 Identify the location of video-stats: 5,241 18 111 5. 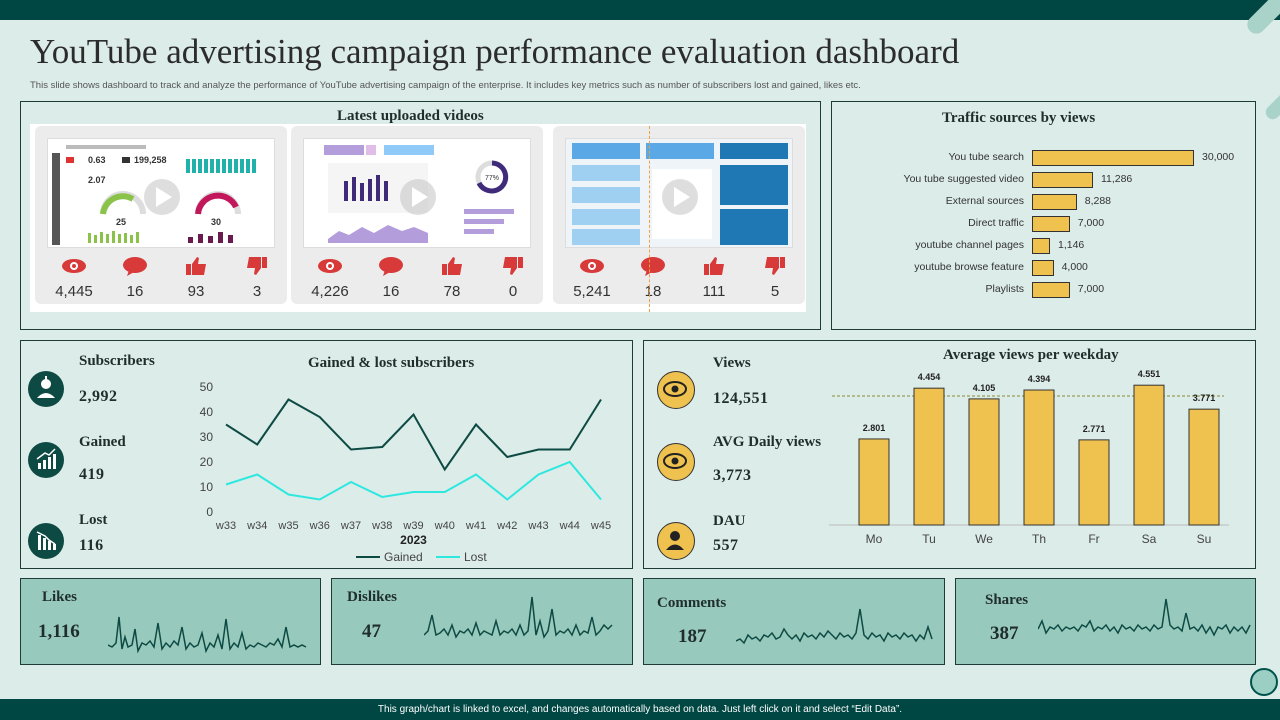
(679, 278).